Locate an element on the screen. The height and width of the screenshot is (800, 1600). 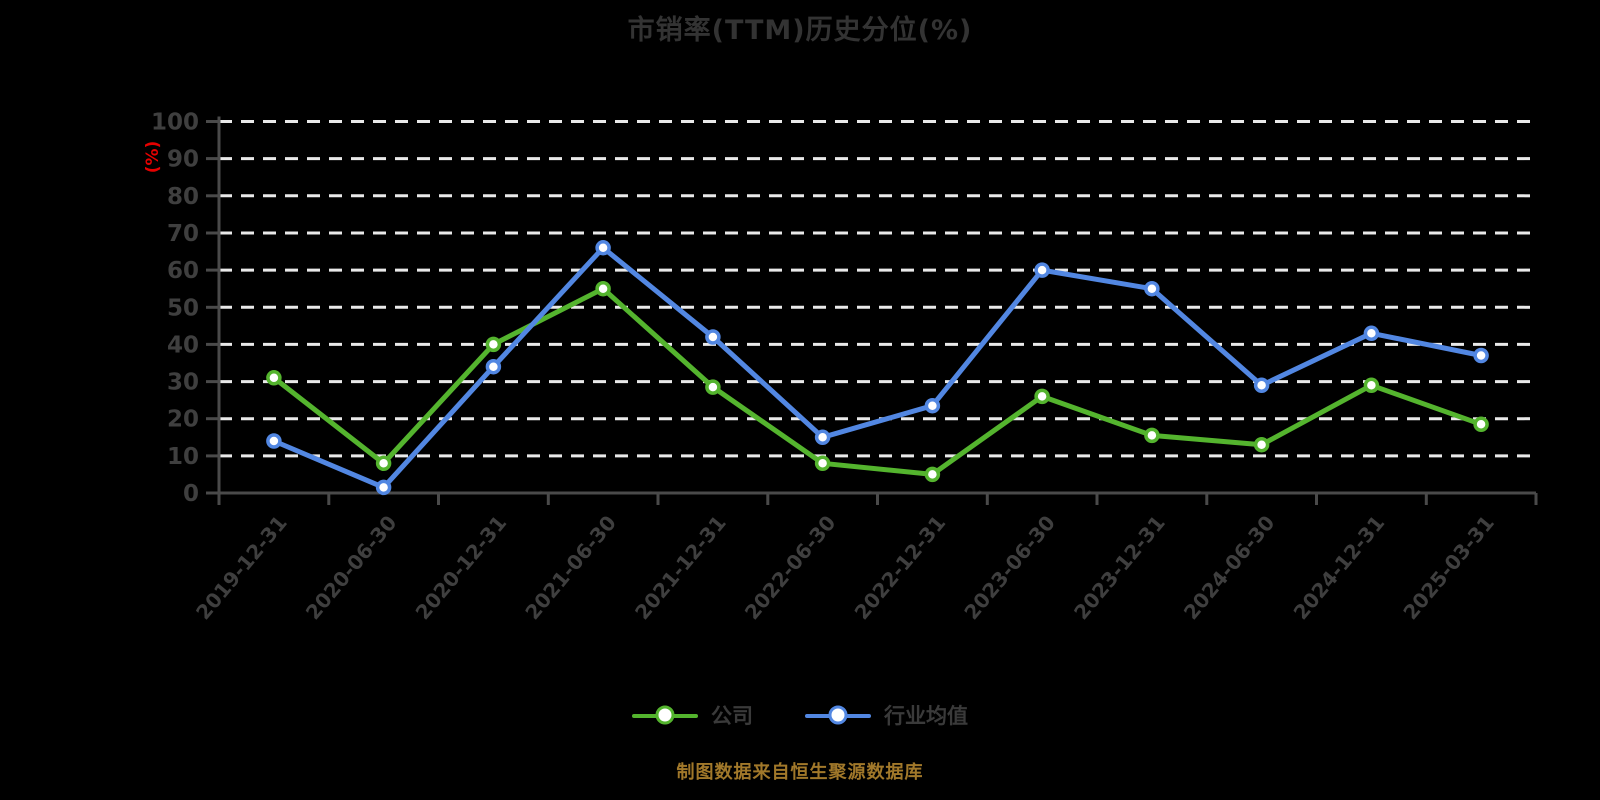
legend-item-company: 公司 is located at coordinates (692, 715).